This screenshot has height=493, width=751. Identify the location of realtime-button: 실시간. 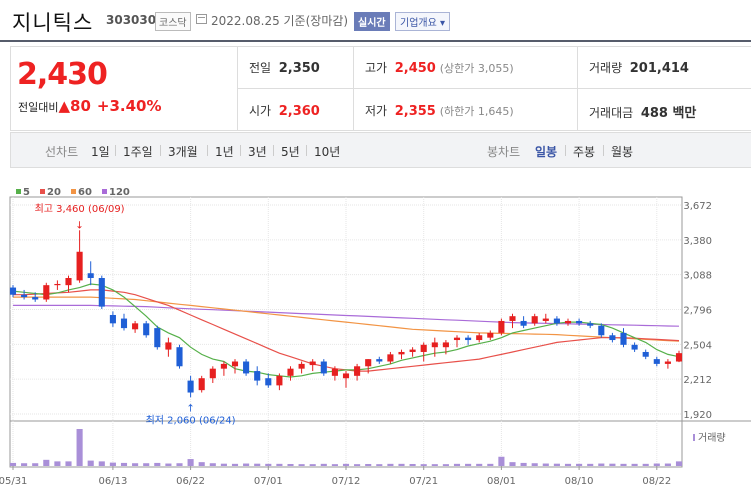
(372, 21).